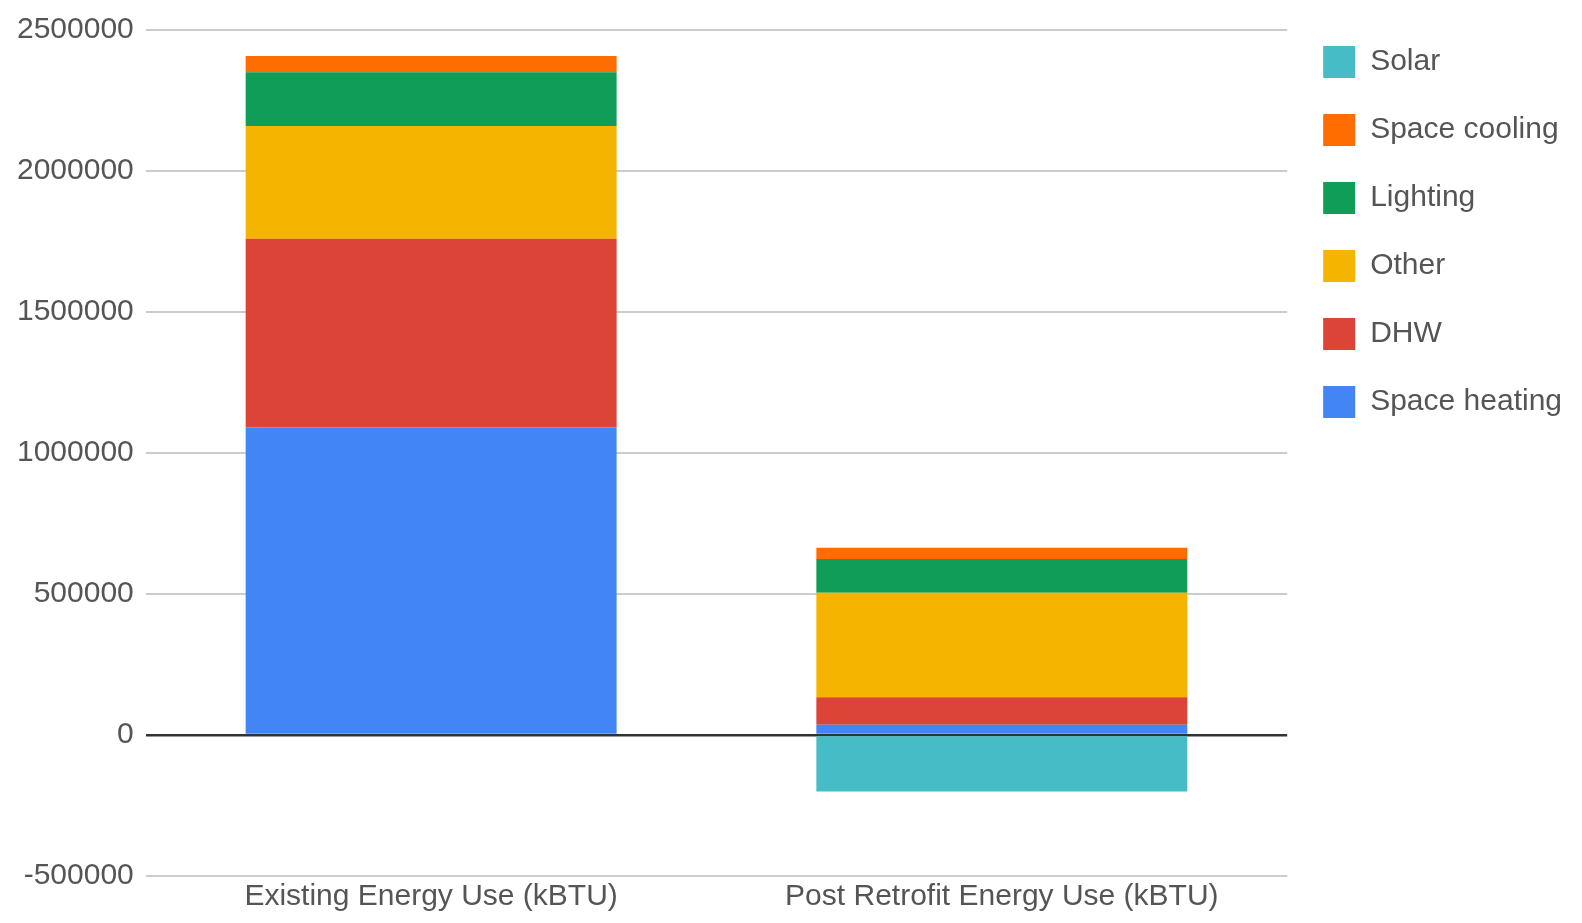 The height and width of the screenshot is (923, 1582). What do you see at coordinates (75, 451) in the screenshot?
I see `y-tick-label: 1000000` at bounding box center [75, 451].